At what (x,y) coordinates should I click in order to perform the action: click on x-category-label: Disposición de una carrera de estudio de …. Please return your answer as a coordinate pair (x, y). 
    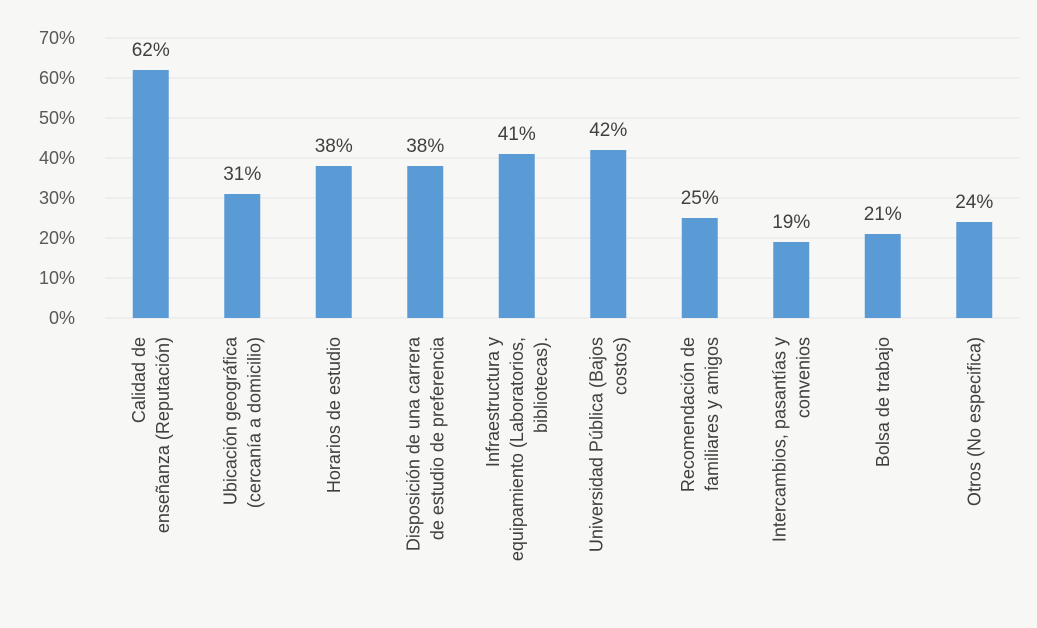
    Looking at the image, I should click on (425, 443).